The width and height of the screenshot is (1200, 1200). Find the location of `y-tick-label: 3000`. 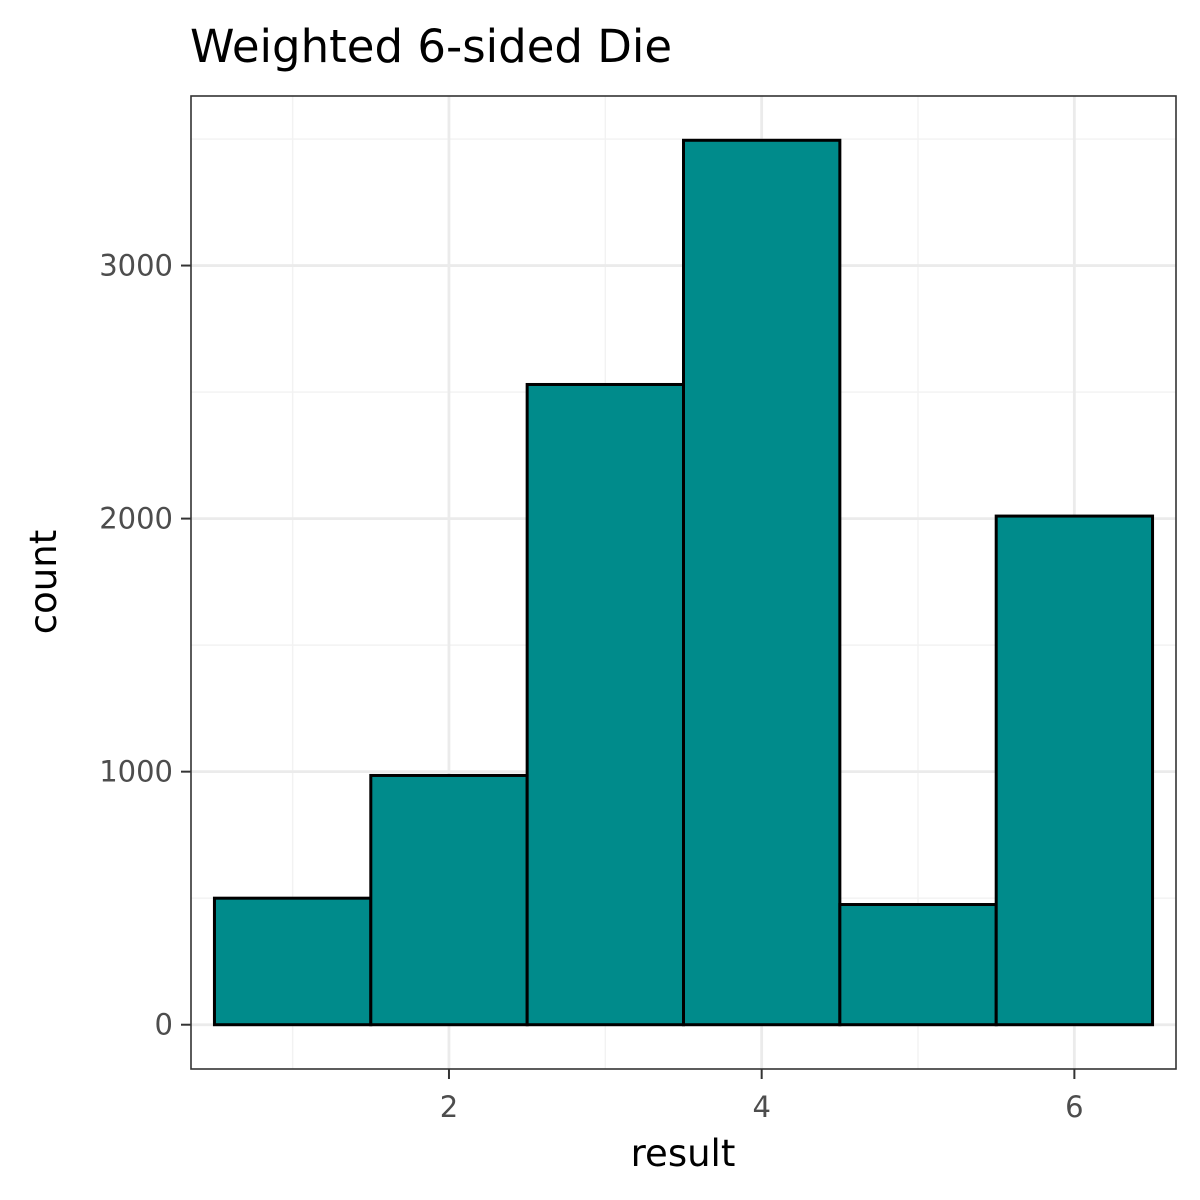

y-tick-label: 3000 is located at coordinates (136, 266).